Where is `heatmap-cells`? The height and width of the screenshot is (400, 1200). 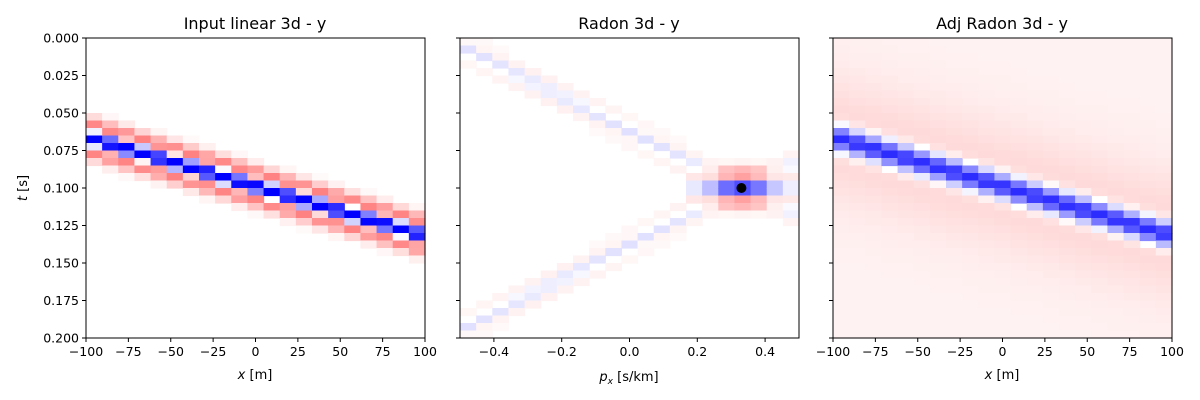
heatmap-cells is located at coordinates (256, 188).